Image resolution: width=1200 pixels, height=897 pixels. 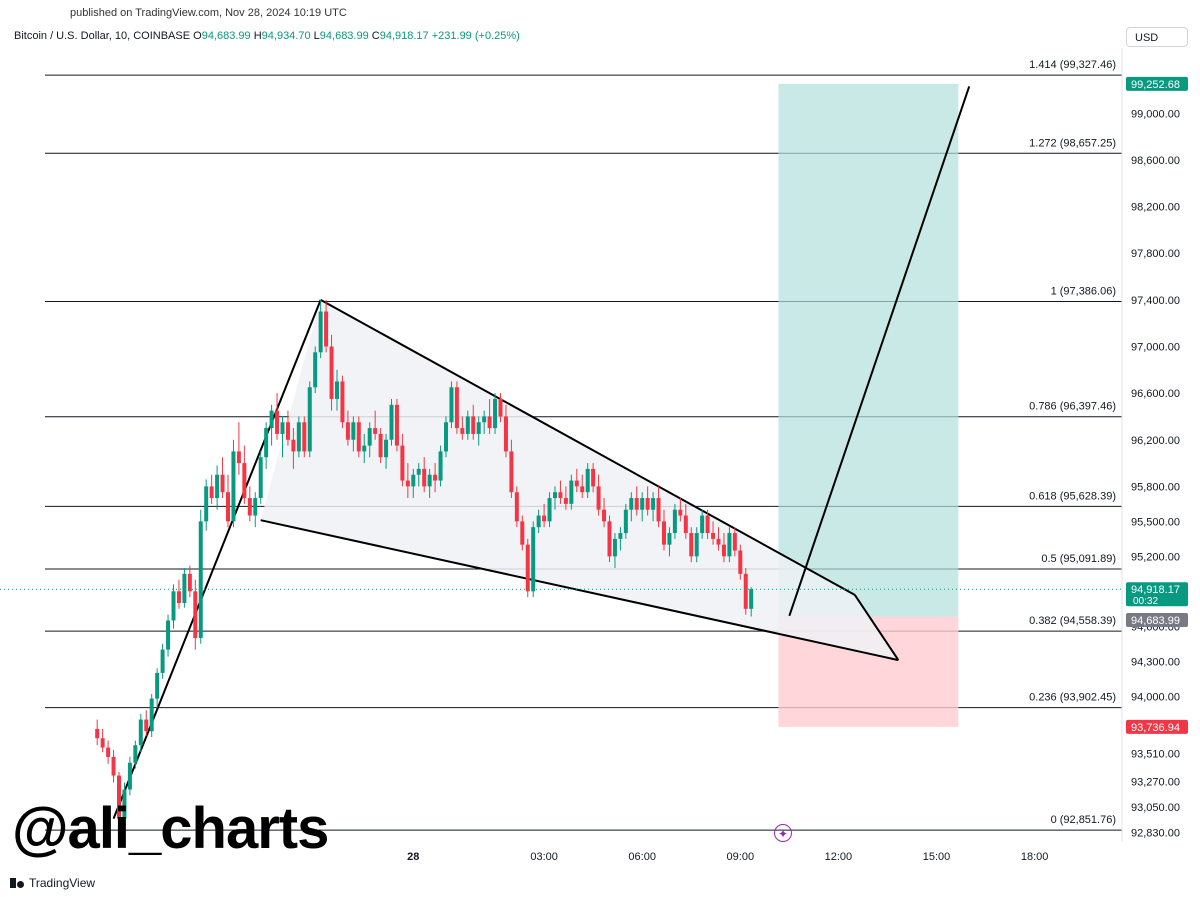 I want to click on entry-price-tag-bg, so click(x=1157, y=620).